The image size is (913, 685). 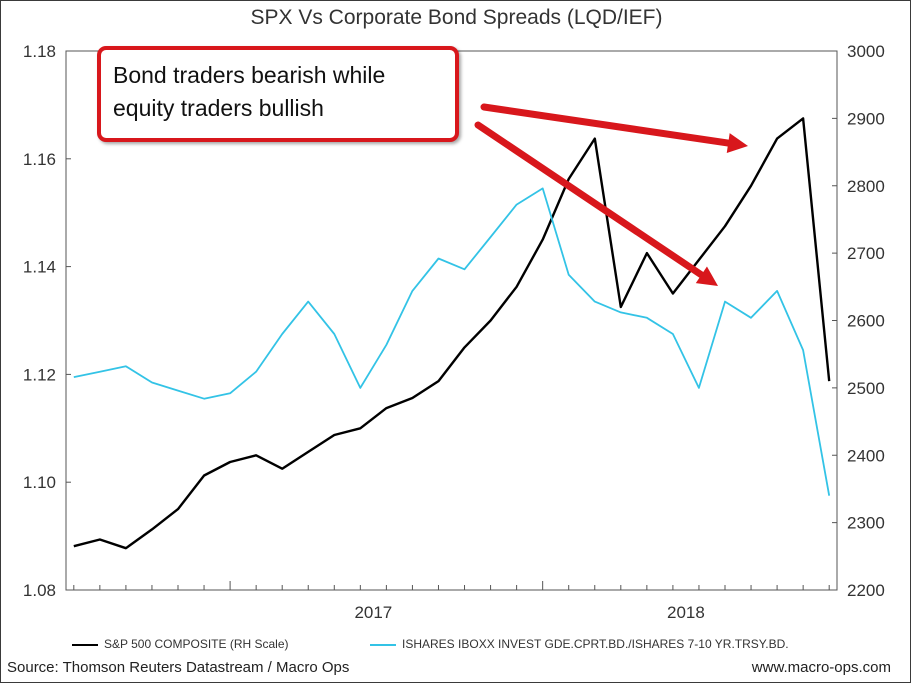 I want to click on chart-title: SPX Vs Corporate Bond Spreads (LQD/IEF), so click(x=456, y=17).